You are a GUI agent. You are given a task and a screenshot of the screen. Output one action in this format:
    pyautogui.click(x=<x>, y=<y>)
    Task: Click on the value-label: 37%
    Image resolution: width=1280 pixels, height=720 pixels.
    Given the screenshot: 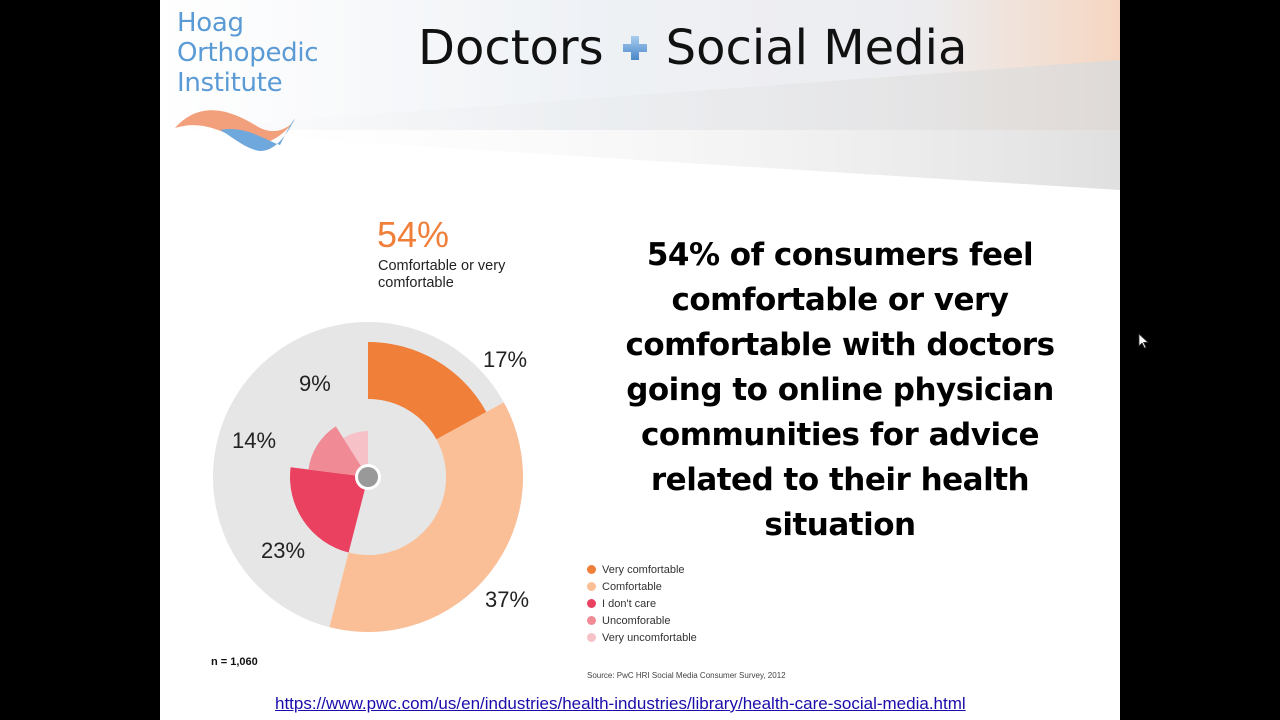 What is the action you would take?
    pyautogui.click(x=507, y=599)
    